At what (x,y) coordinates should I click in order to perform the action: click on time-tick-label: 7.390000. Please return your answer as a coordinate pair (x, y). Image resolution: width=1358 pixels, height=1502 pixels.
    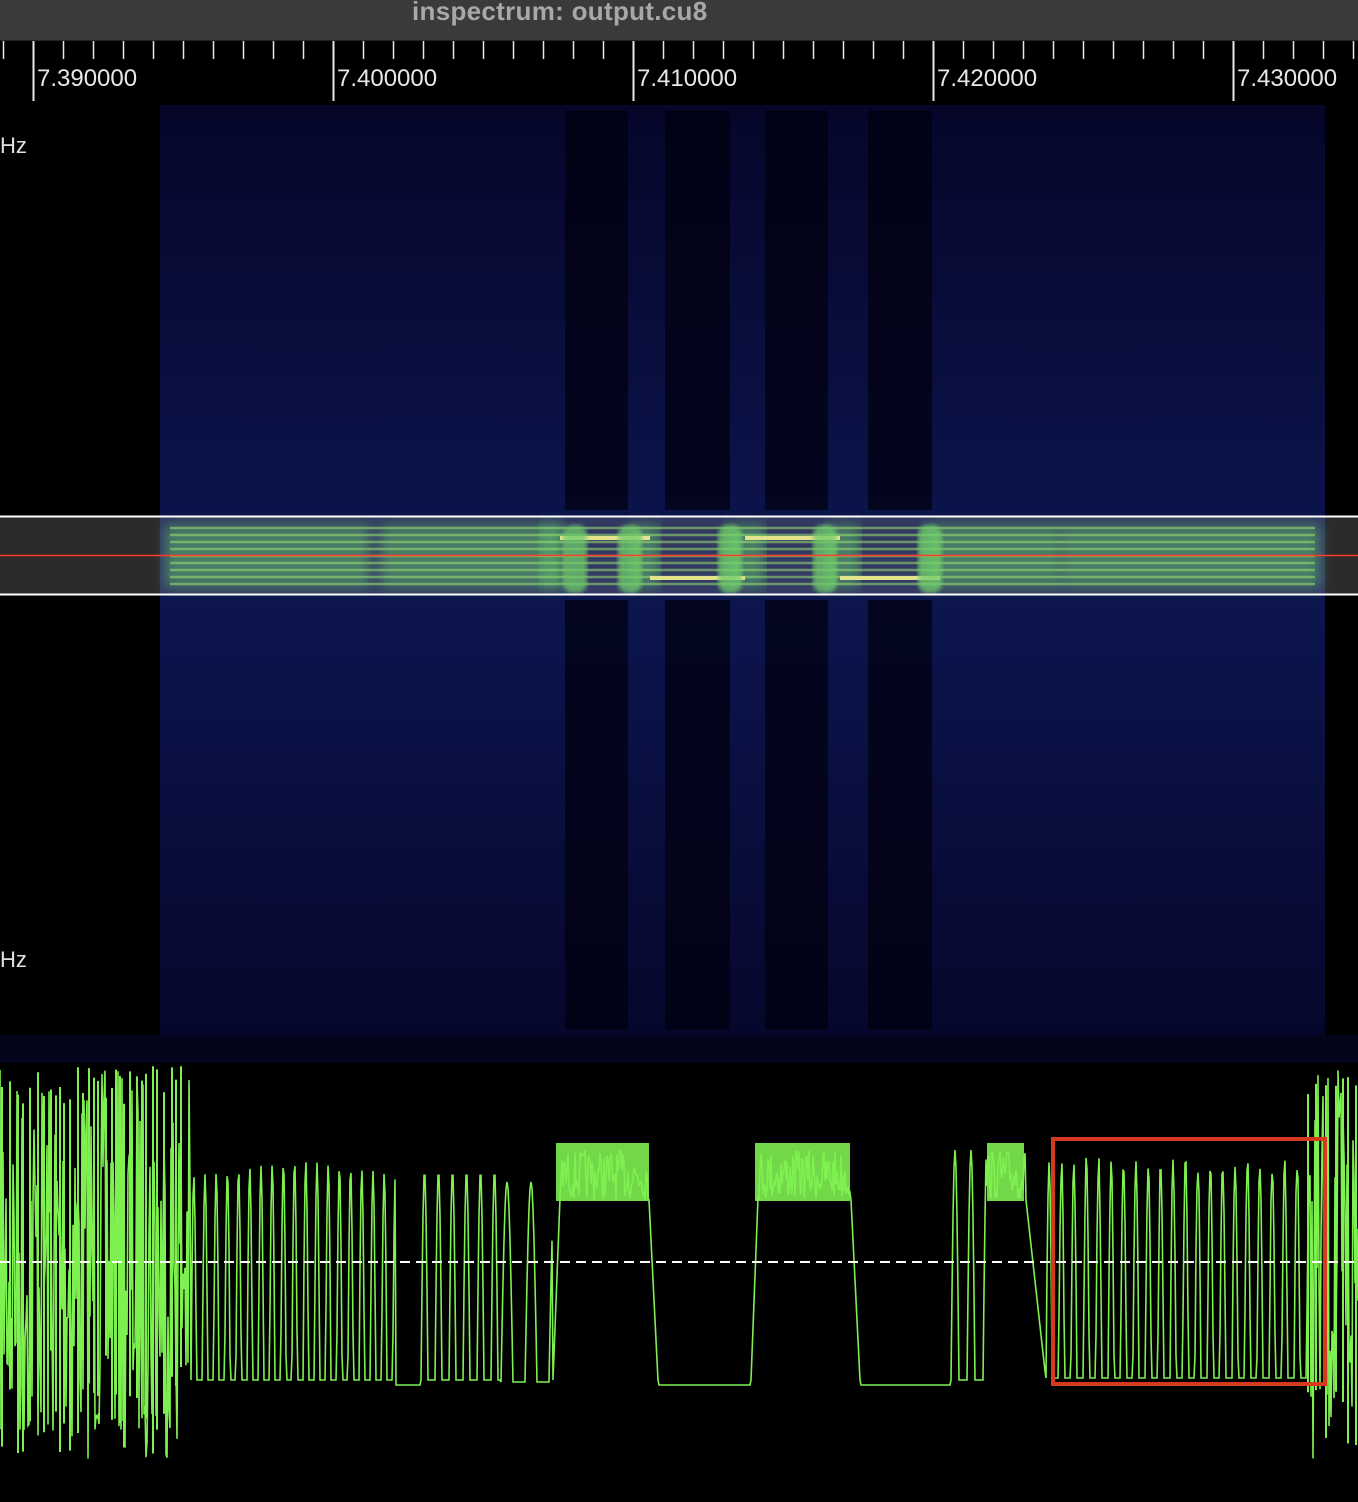
    Looking at the image, I should click on (87, 78).